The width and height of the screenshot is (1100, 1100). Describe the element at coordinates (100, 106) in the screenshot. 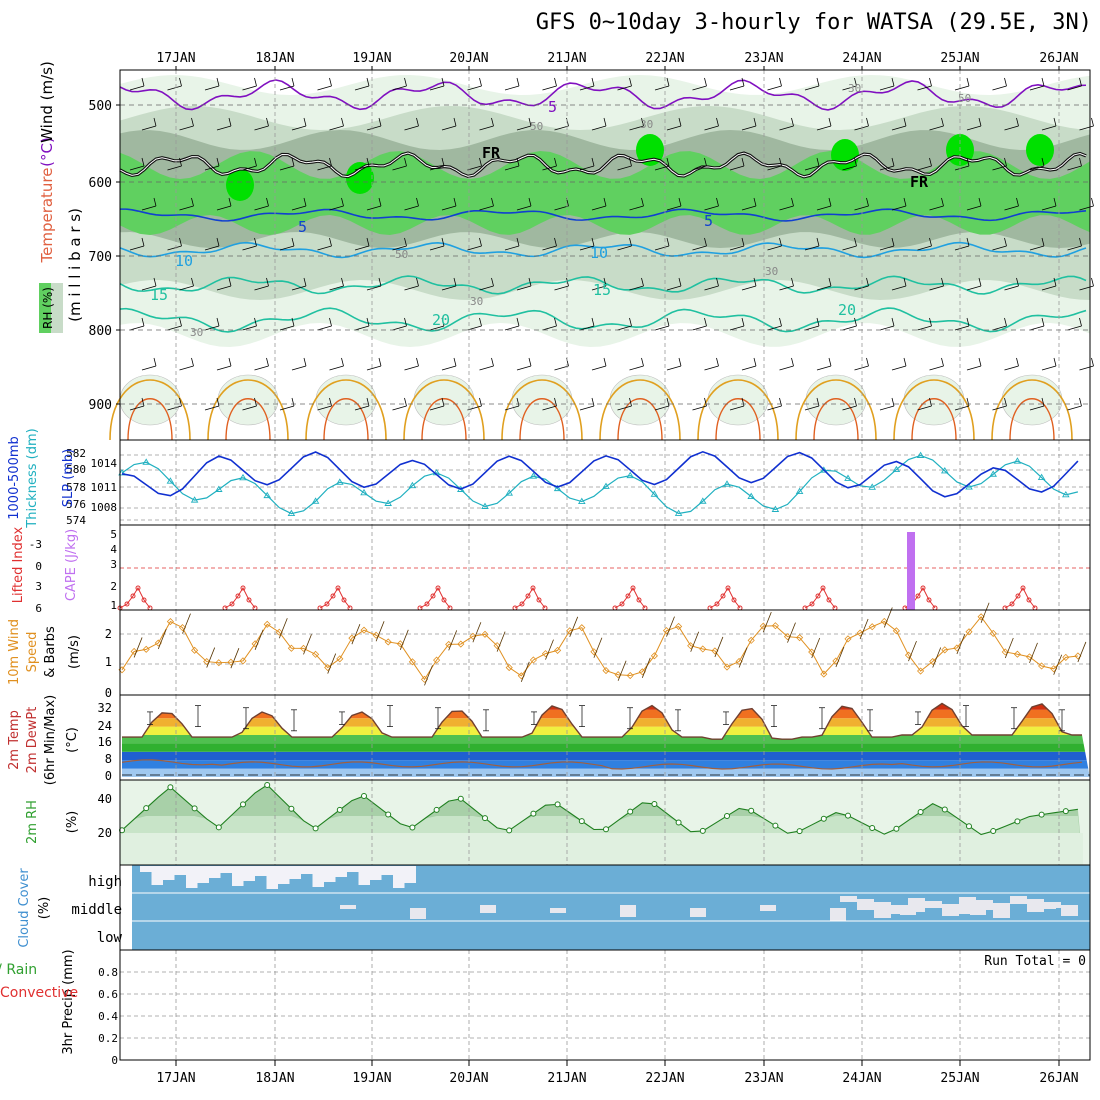

I see `ytick-upper-500: 500` at that location.